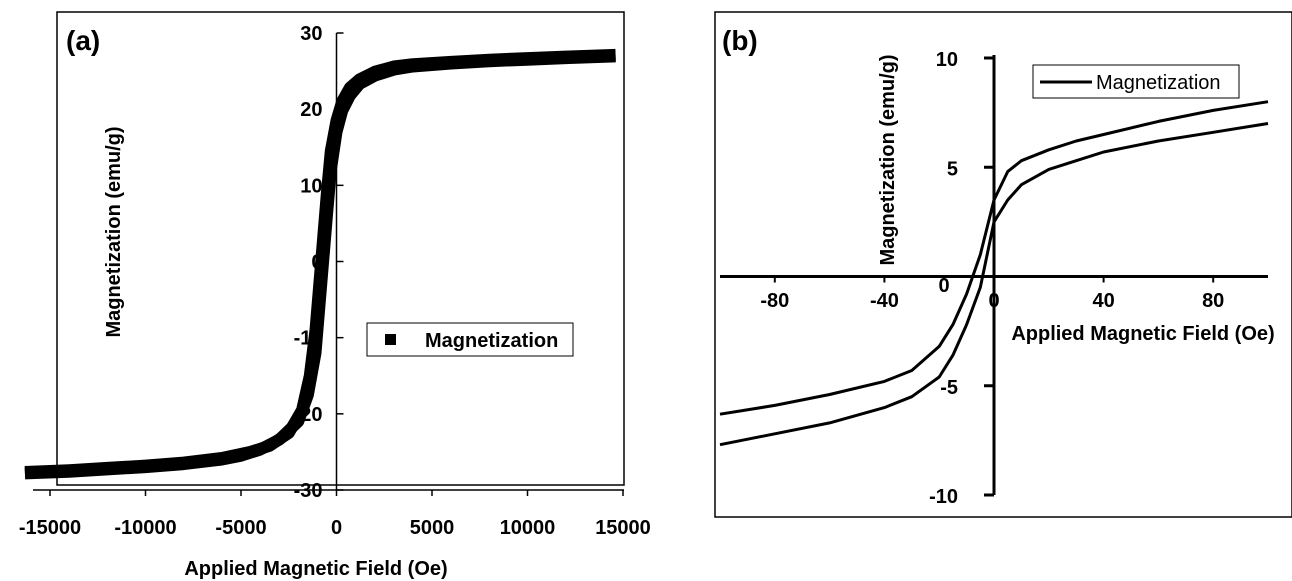 Image resolution: width=1292 pixels, height=581 pixels. What do you see at coordinates (83, 40) in the screenshot?
I see `panel-a-label: (a)` at bounding box center [83, 40].